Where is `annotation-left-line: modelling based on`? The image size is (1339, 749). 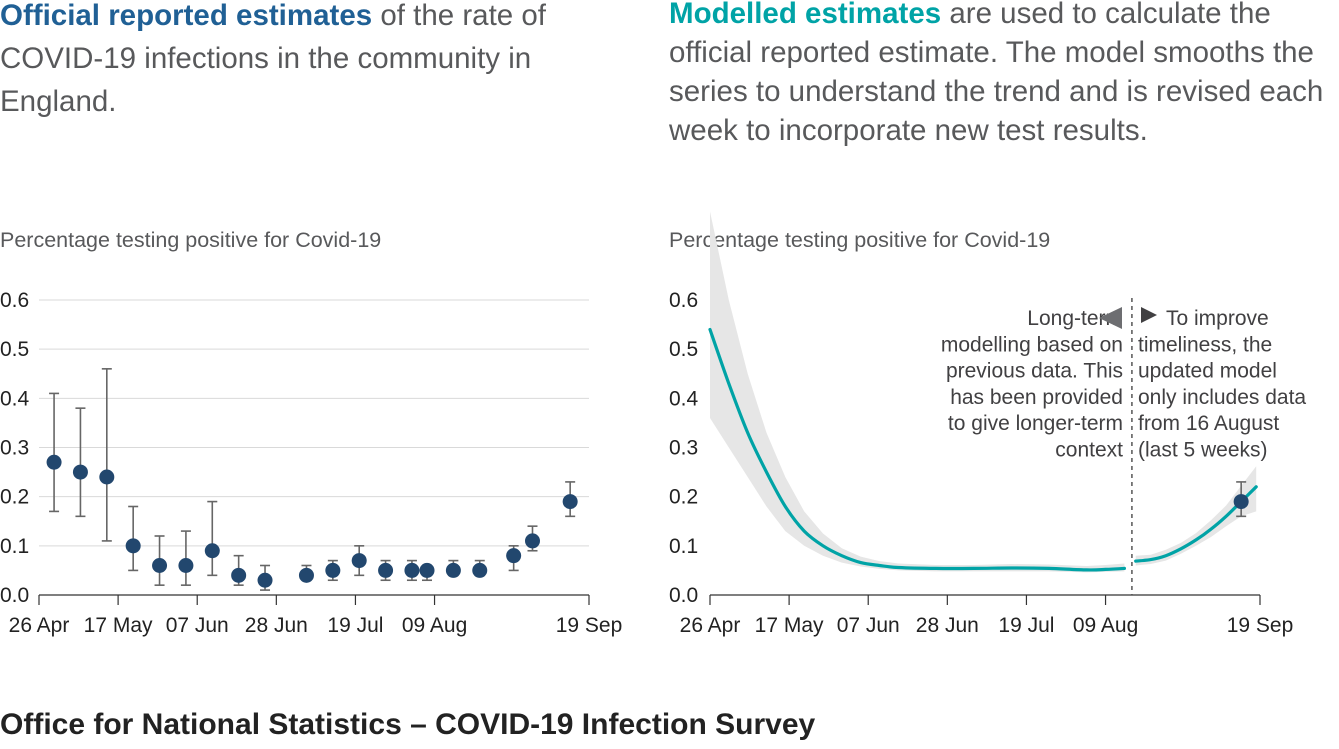 annotation-left-line: modelling based on is located at coordinates (1032, 344).